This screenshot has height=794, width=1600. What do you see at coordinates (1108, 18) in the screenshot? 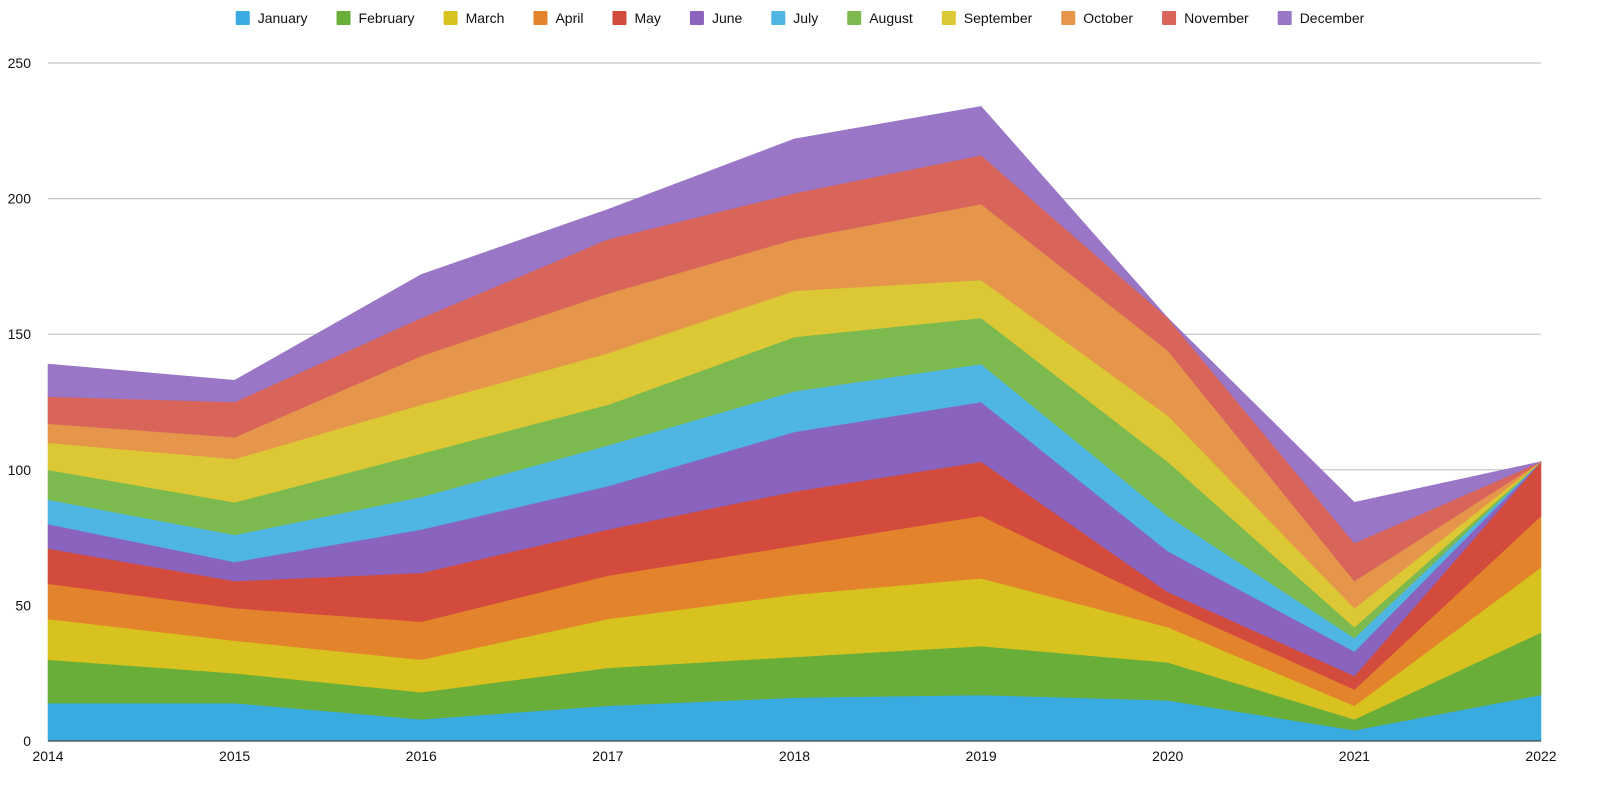
I see `legend-label-october: October` at bounding box center [1108, 18].